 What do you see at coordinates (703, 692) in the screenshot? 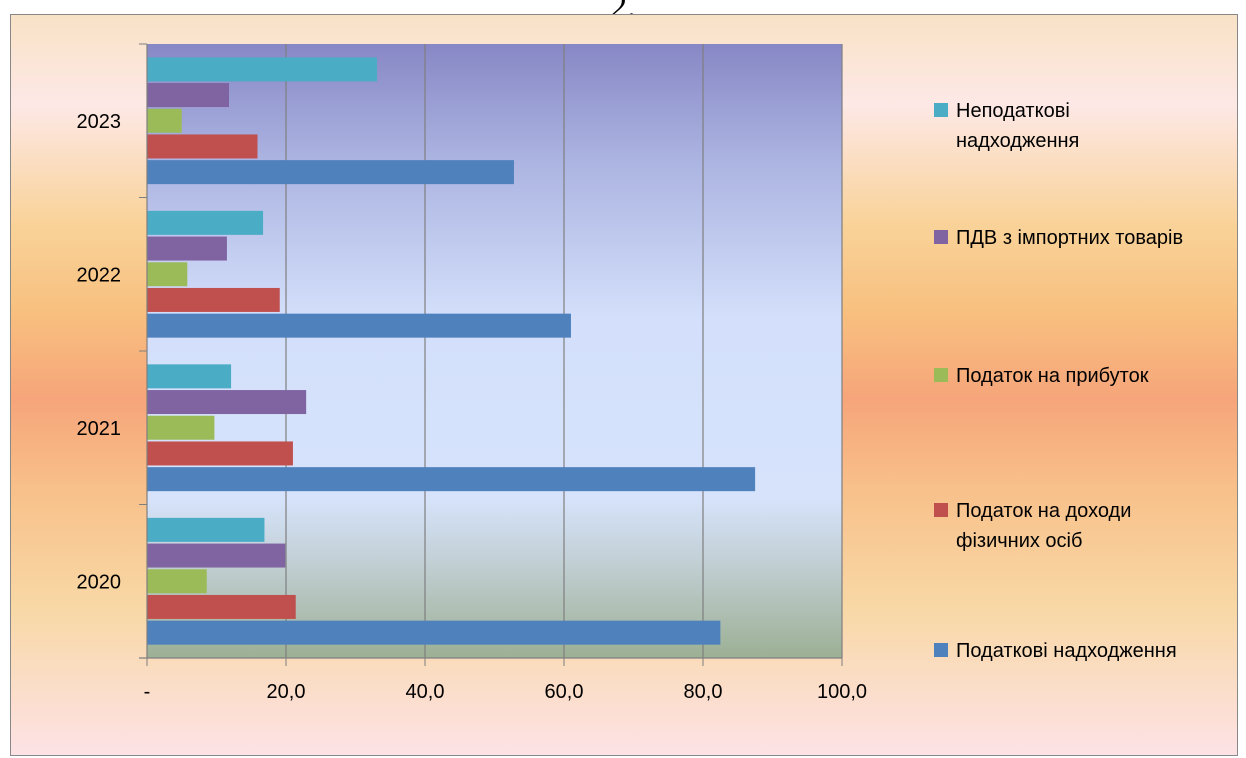
I see `x-tick-label: 80,0` at bounding box center [703, 692].